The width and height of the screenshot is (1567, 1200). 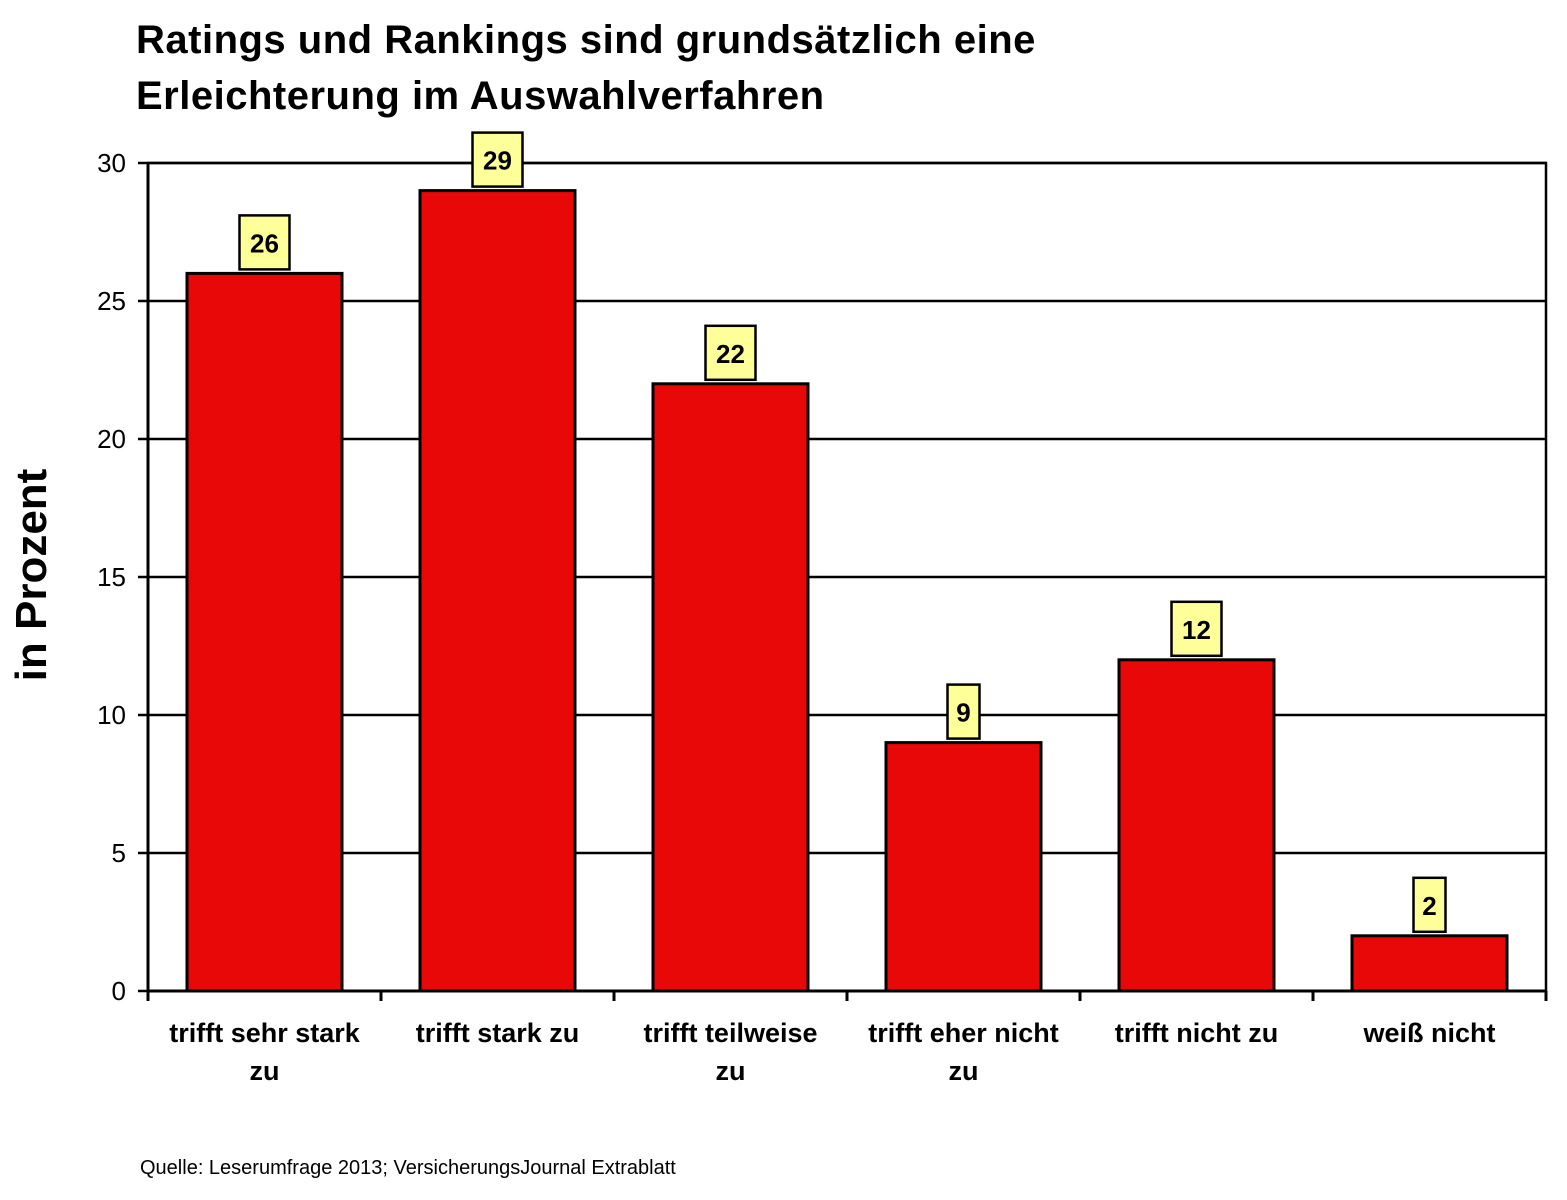 I want to click on data-label-1: 29, so click(x=497, y=161).